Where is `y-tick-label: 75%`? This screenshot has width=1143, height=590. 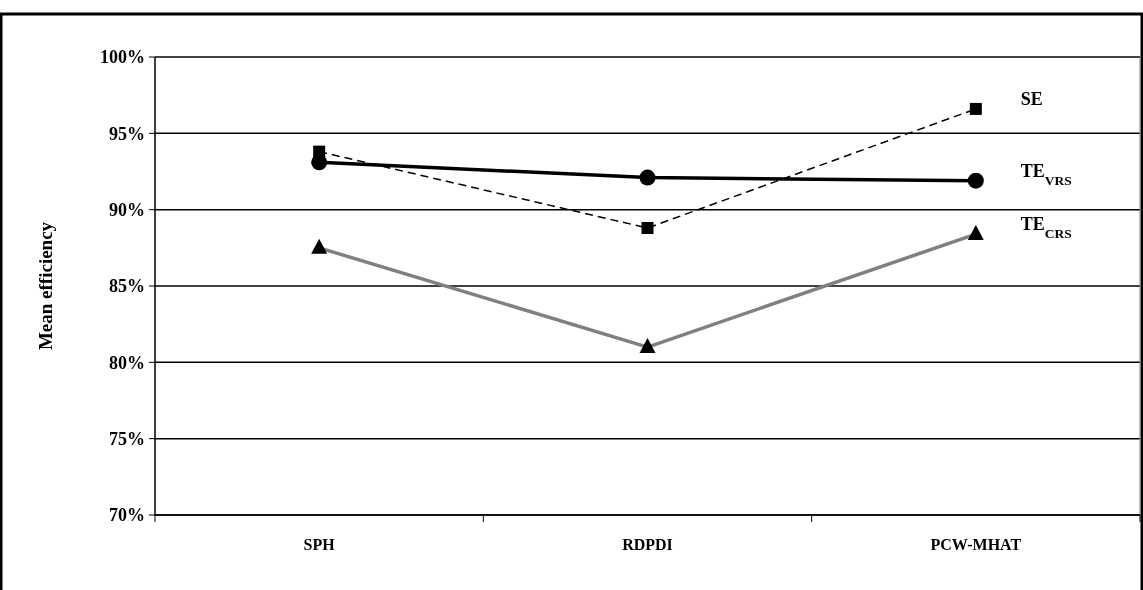
y-tick-label: 75% is located at coordinates (127, 438).